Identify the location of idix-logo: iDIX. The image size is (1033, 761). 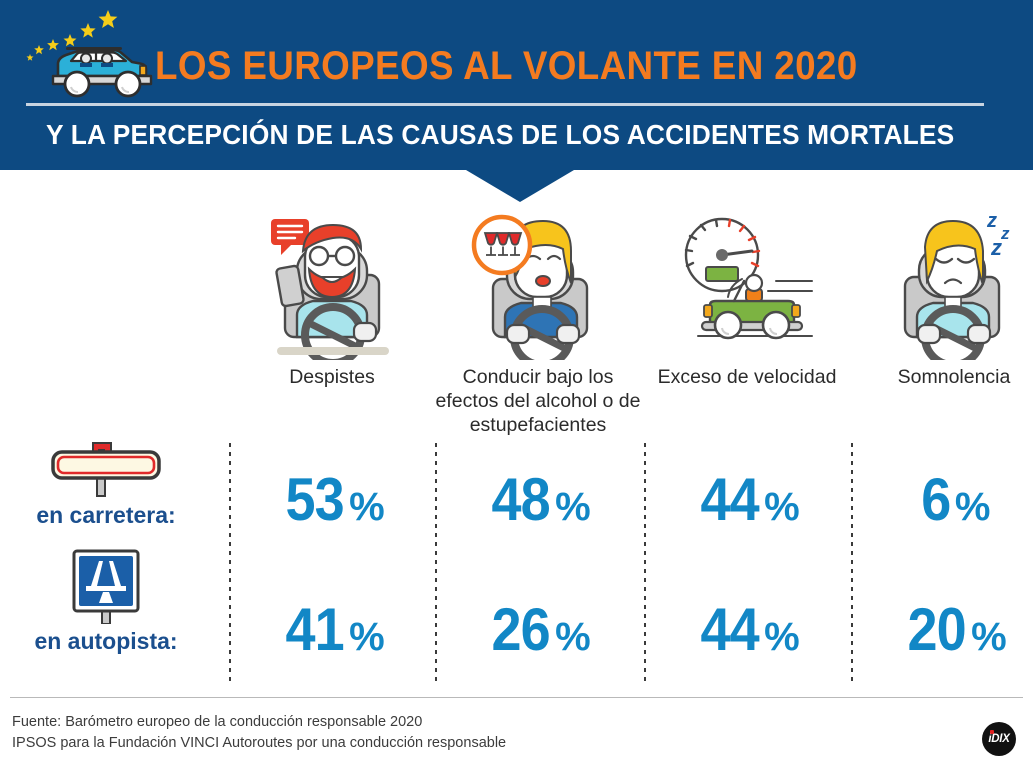
(999, 739).